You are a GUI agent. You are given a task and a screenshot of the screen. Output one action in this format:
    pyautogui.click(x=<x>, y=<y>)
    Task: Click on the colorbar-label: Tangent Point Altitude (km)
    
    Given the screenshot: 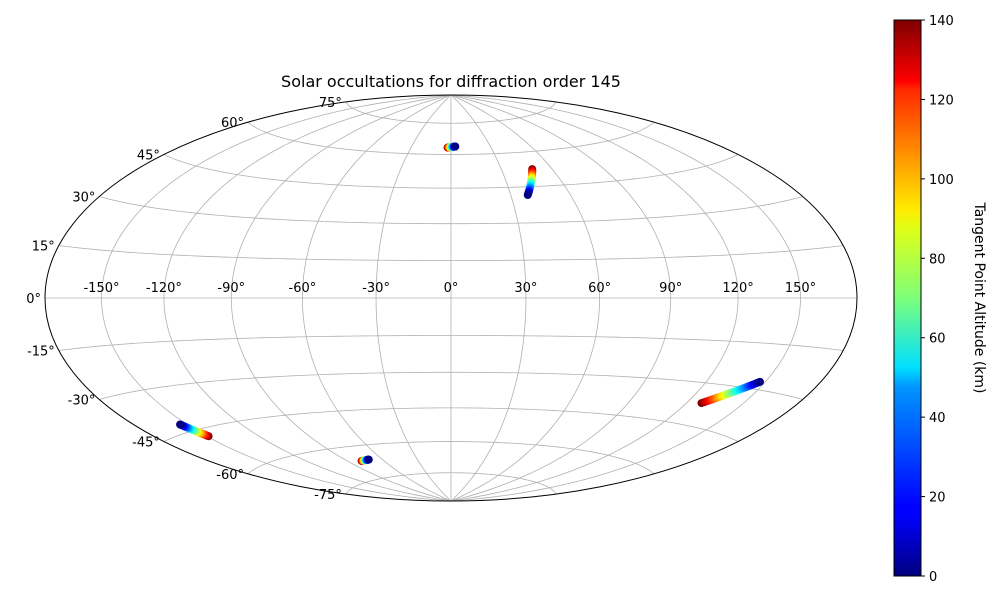 What is the action you would take?
    pyautogui.click(x=979, y=297)
    